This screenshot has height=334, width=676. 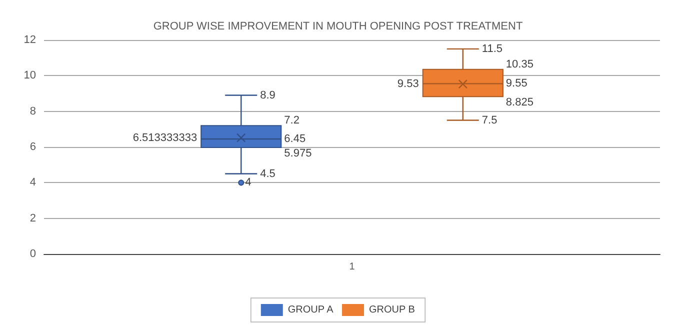 What do you see at coordinates (33, 254) in the screenshot?
I see `y-tick-label: 0` at bounding box center [33, 254].